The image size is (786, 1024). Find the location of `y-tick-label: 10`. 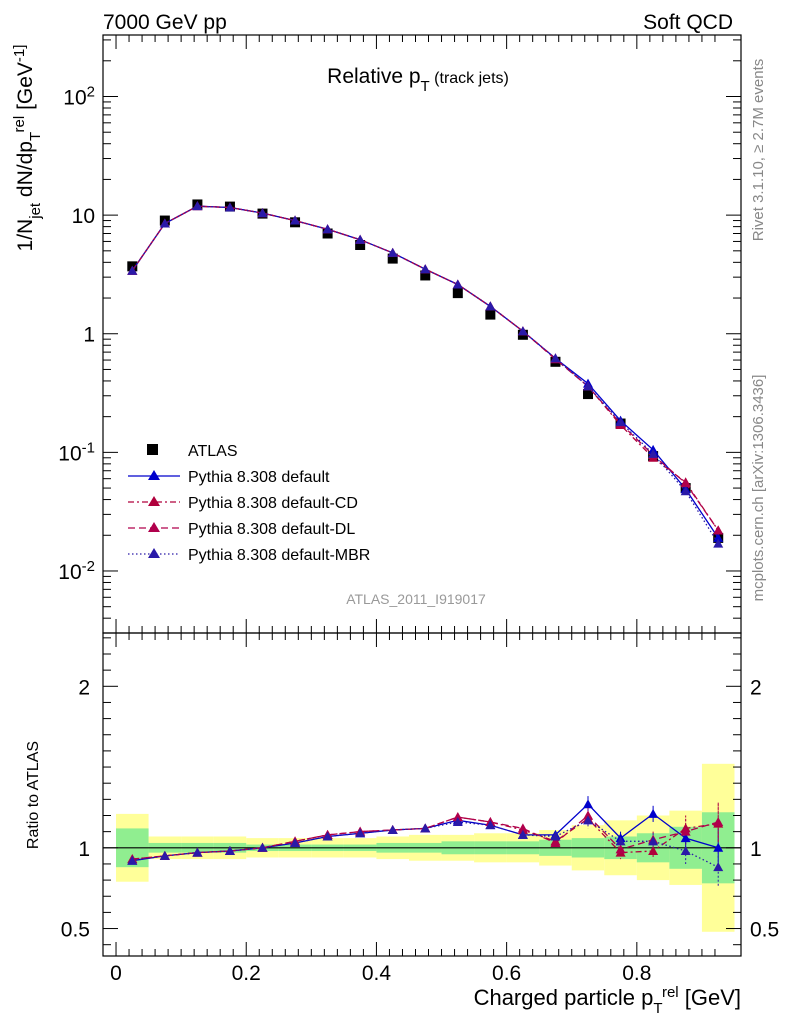

y-tick-label: 10 is located at coordinates (83, 216).